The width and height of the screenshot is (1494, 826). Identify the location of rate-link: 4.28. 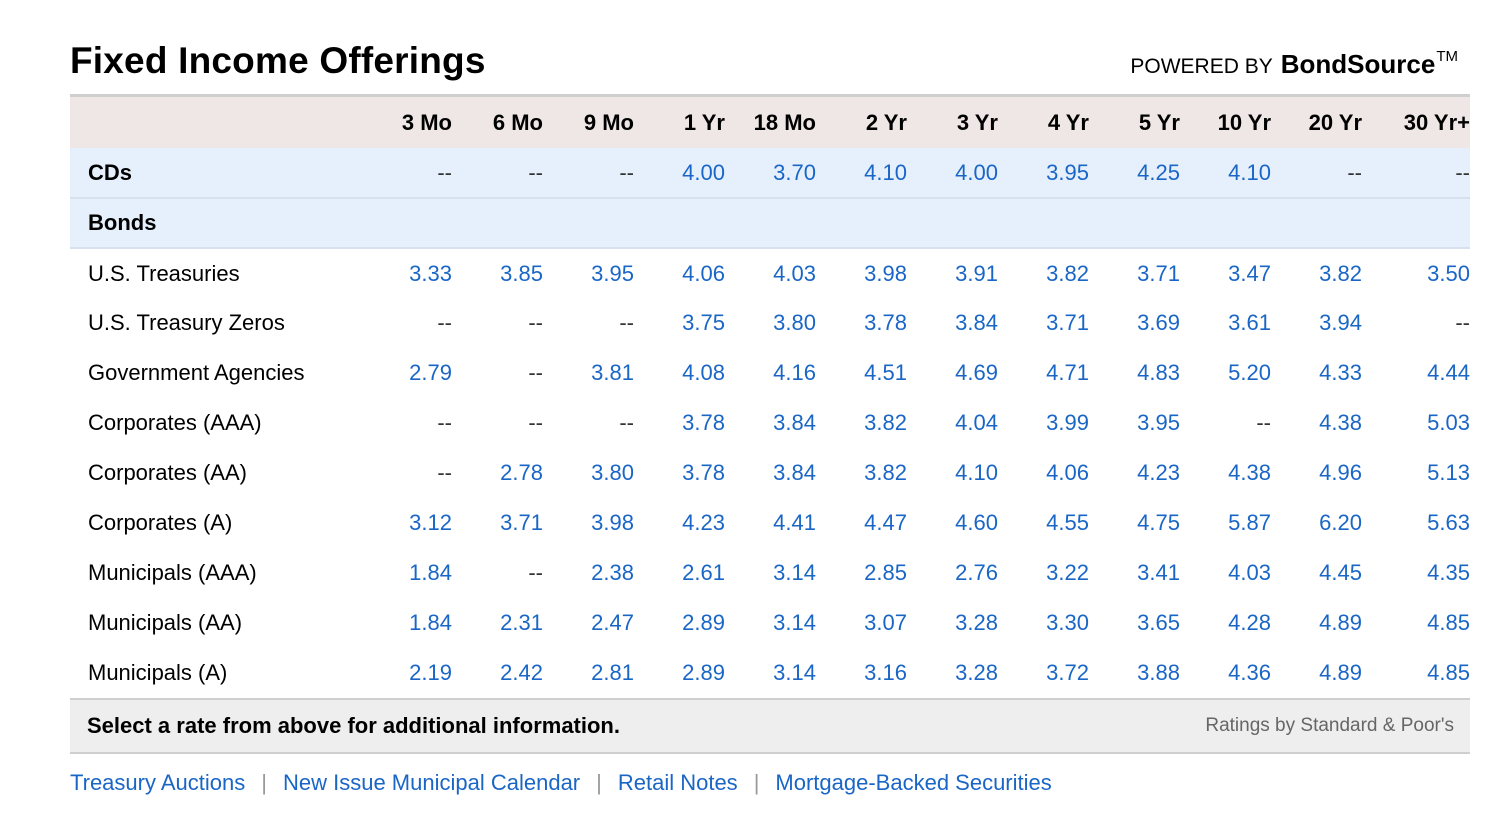
(1249, 622).